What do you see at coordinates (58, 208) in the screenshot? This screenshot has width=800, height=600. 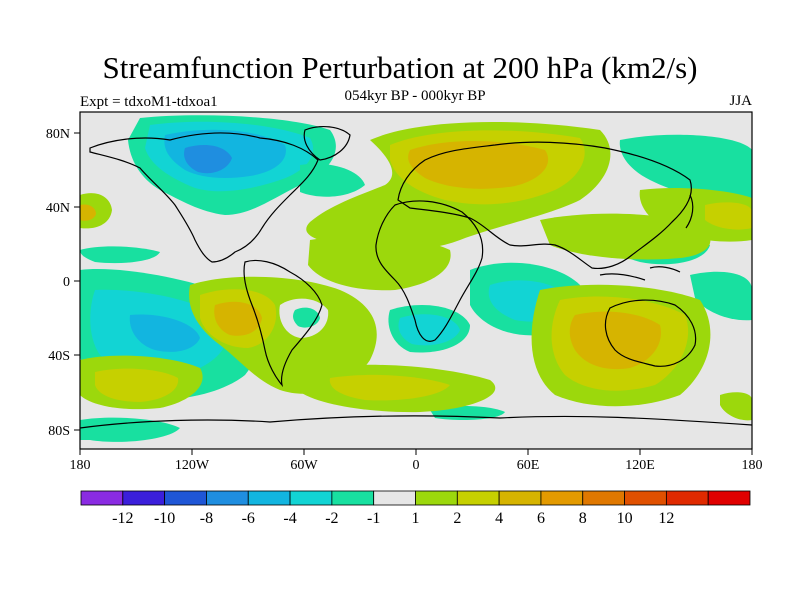 I see `lat-tick-label: 40N` at bounding box center [58, 208].